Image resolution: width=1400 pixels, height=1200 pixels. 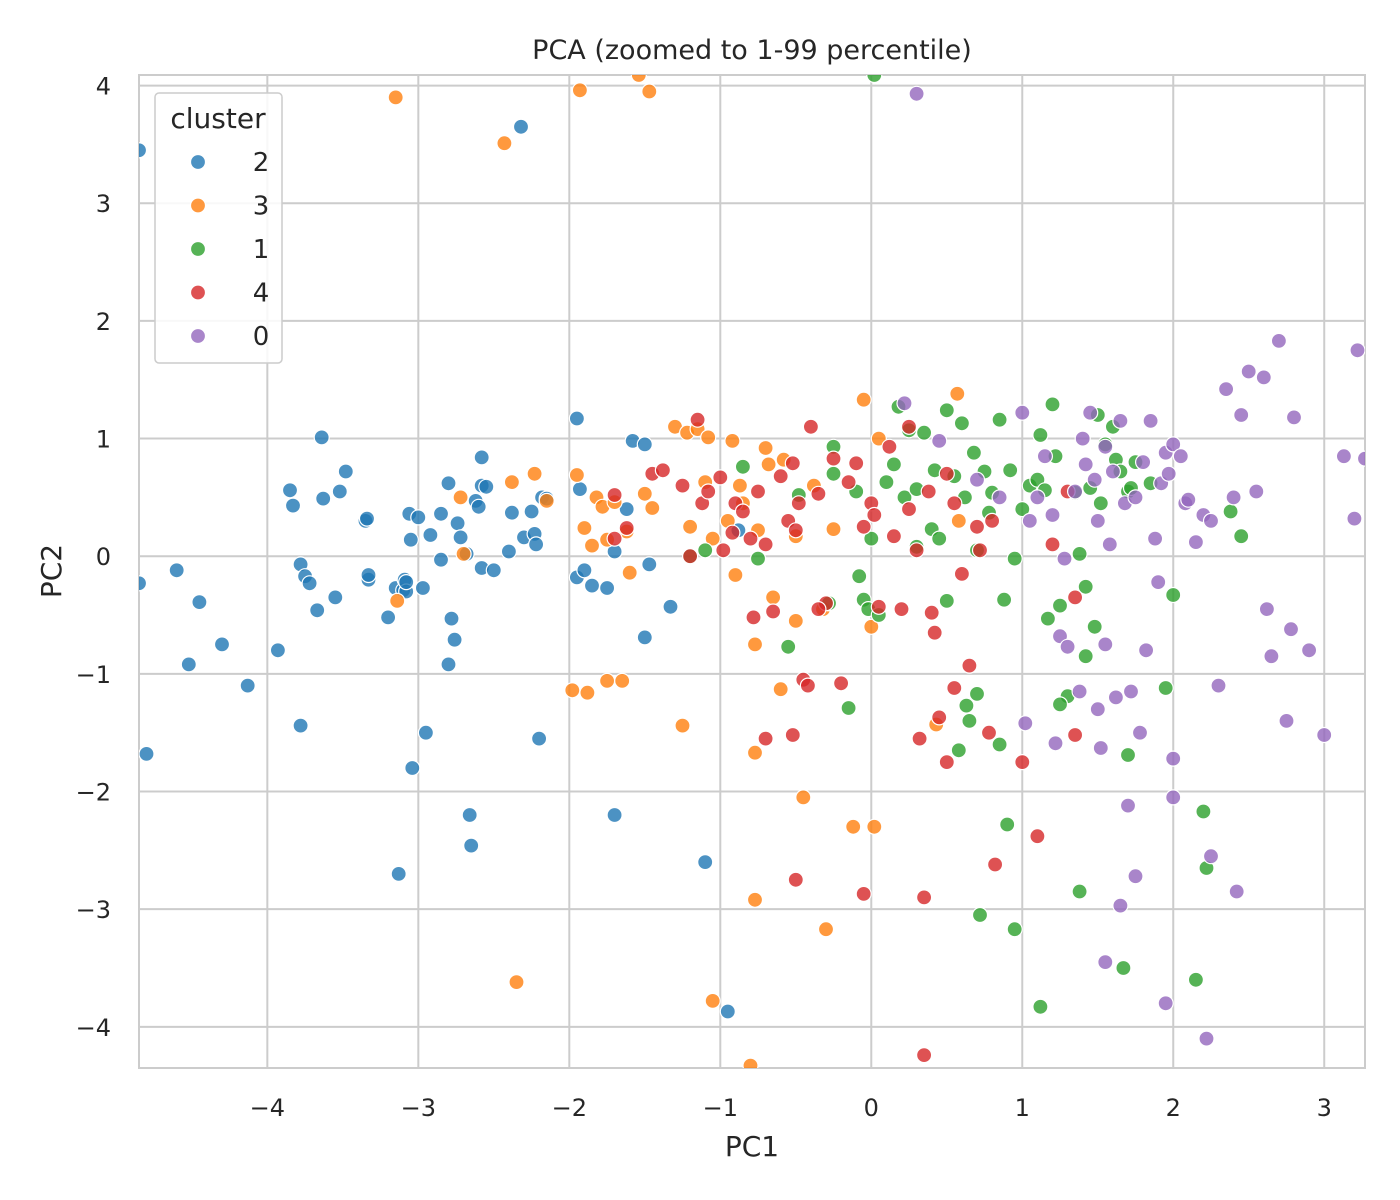 What do you see at coordinates (103, 87) in the screenshot?
I see `y-tick-label: 4` at bounding box center [103, 87].